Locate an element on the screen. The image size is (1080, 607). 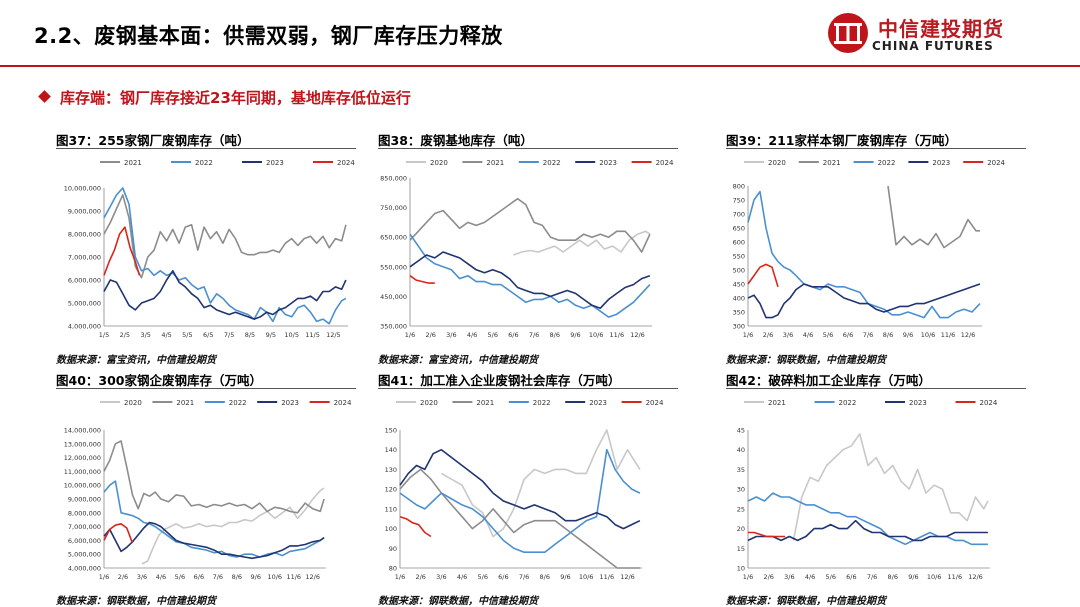
c39-x-tick-label: 10/6 is located at coordinates (928, 335).